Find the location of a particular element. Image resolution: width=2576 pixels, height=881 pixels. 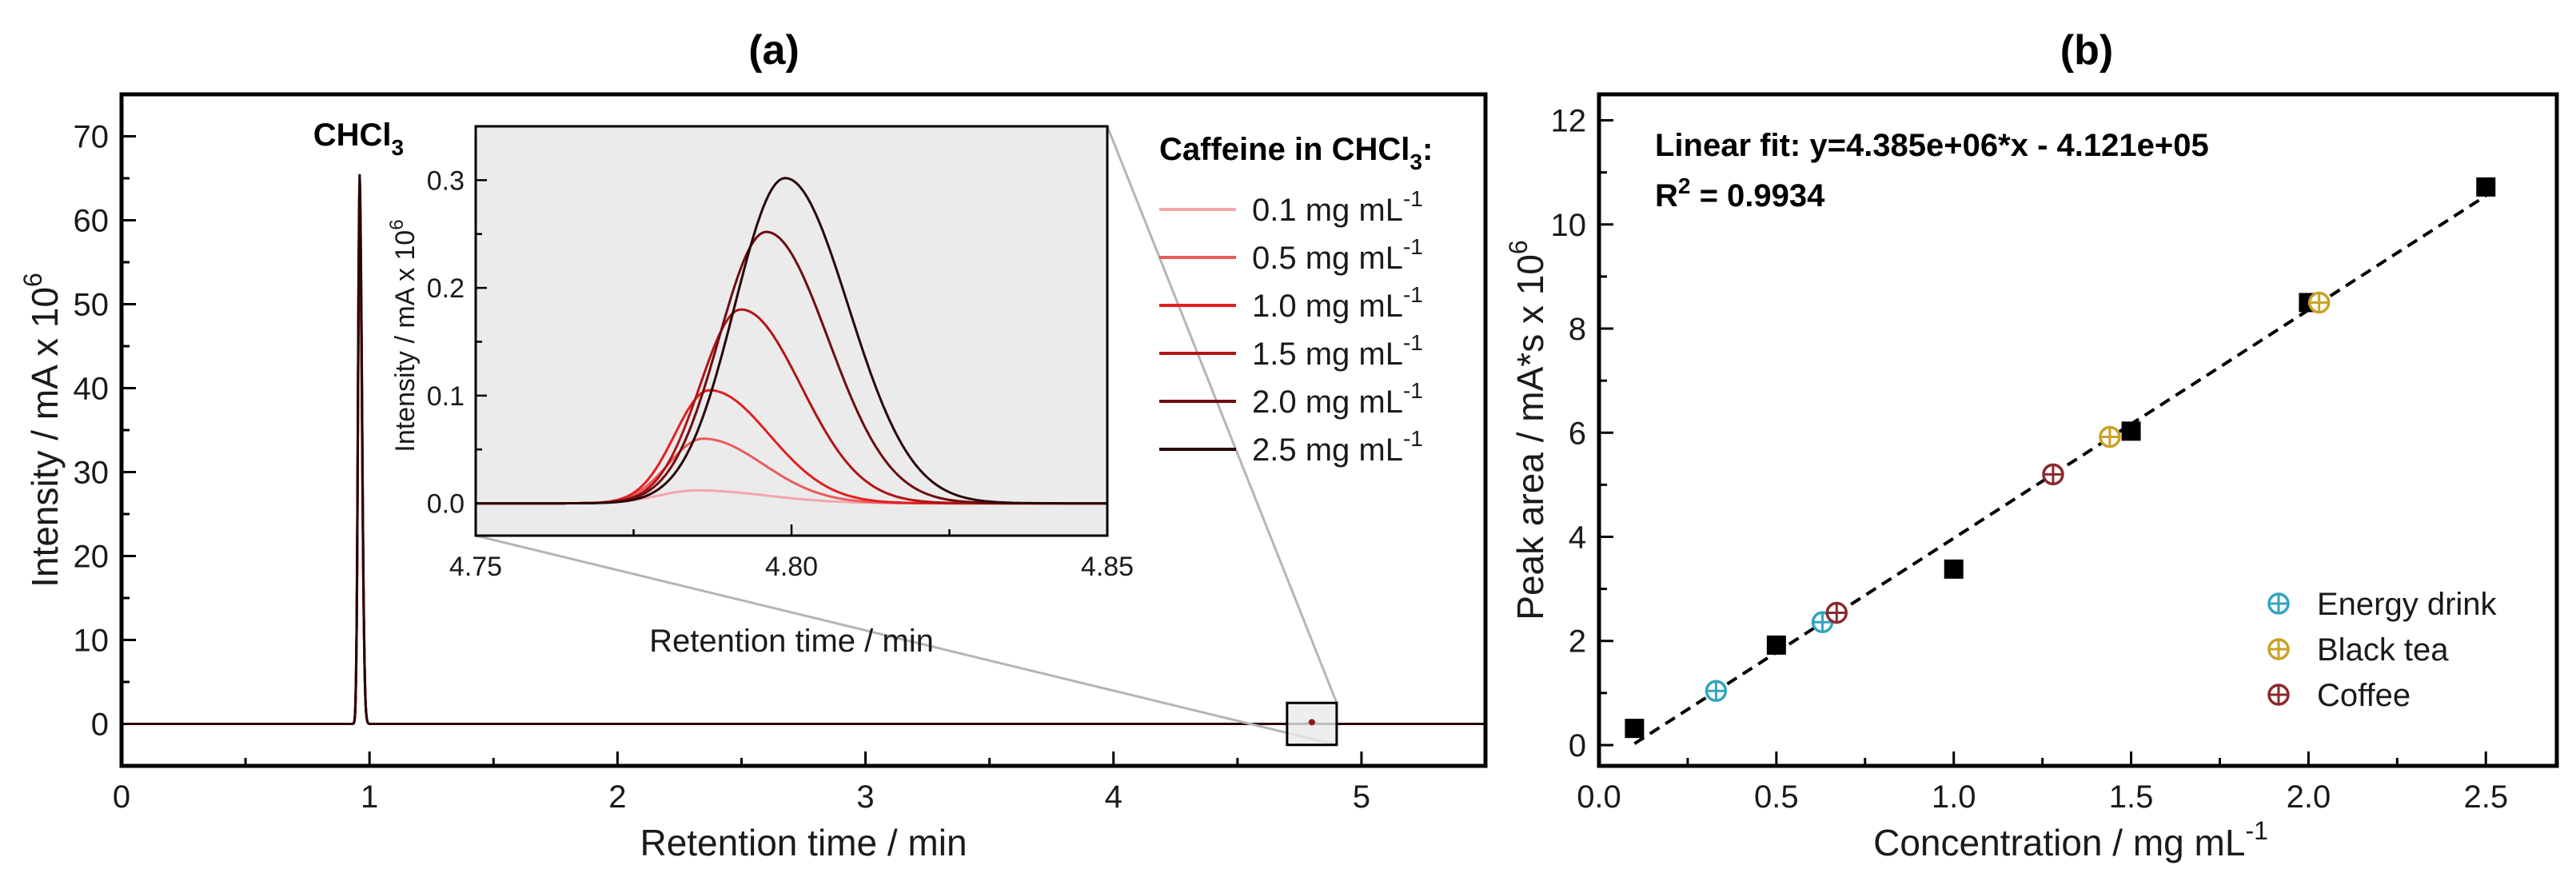

legend-label: 2.0 mg mL-1 is located at coordinates (1338, 399).